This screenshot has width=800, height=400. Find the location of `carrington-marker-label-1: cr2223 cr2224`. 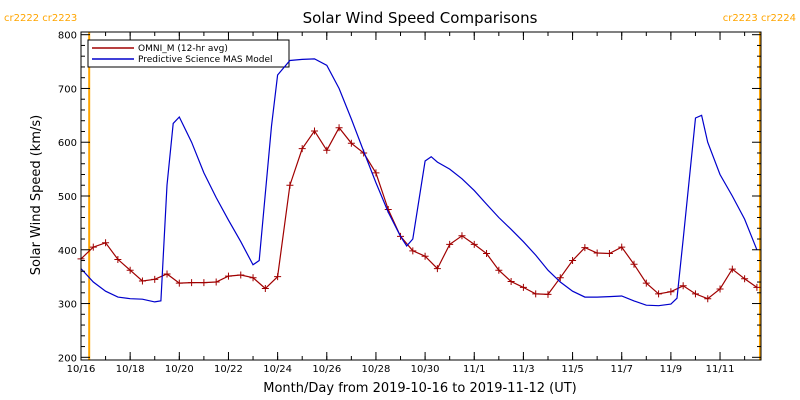

carrington-marker-label-1: cr2223 cr2224 is located at coordinates (759, 18).